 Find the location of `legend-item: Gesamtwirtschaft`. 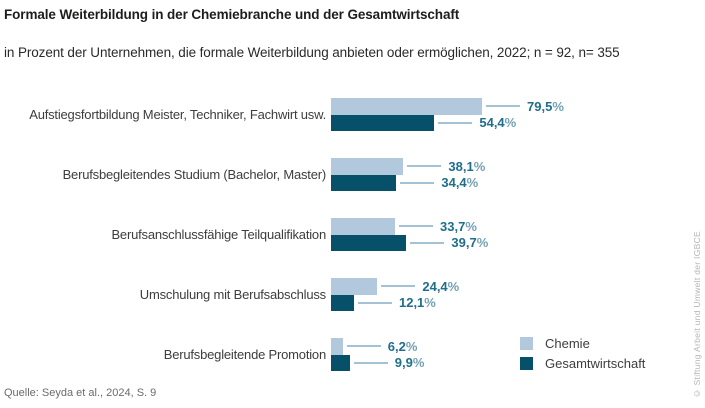

legend-item: Gesamtwirtschaft is located at coordinates (583, 363).